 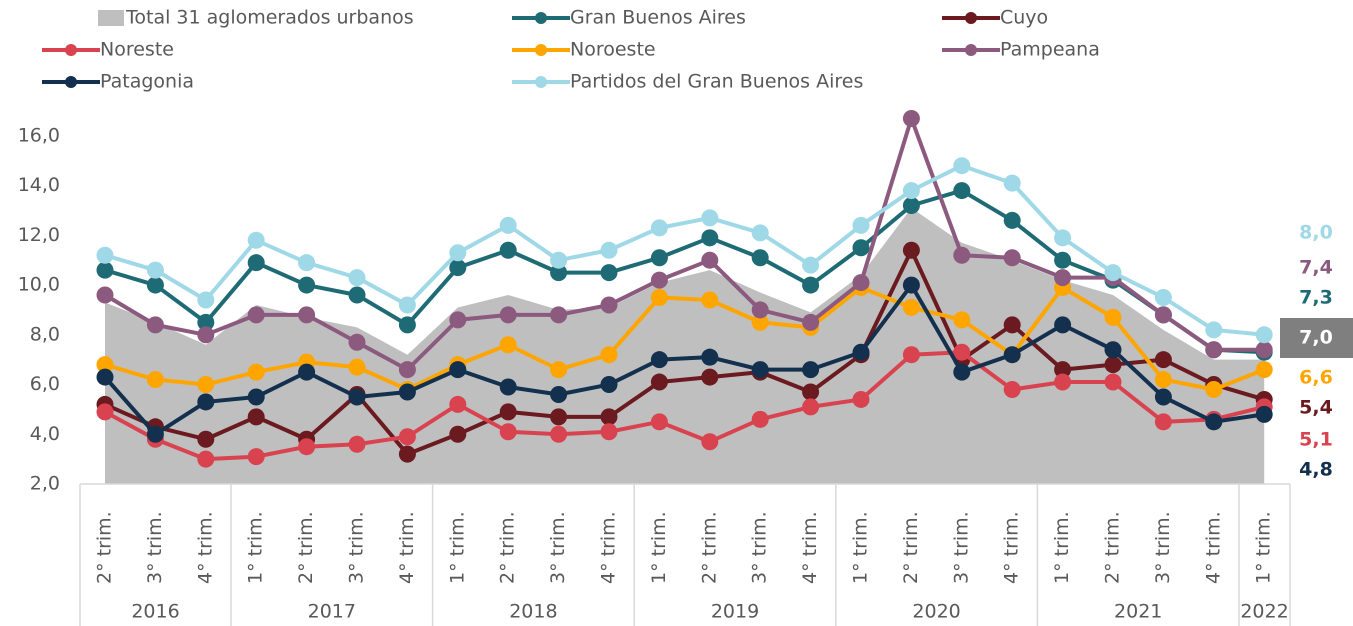 What do you see at coordinates (1316, 338) in the screenshot?
I see `end-label-box` at bounding box center [1316, 338].